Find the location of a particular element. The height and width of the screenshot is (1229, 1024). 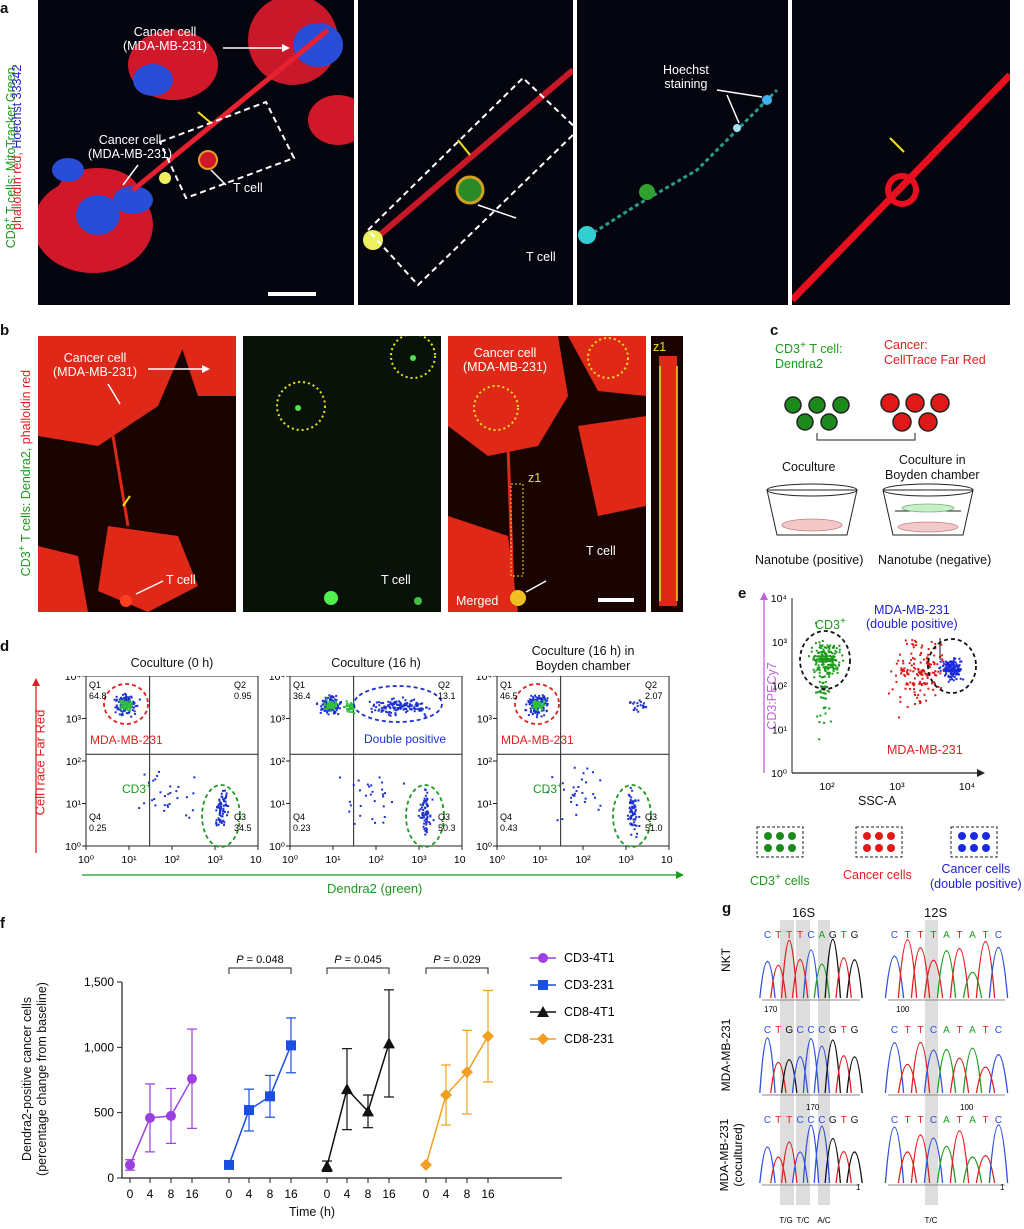

y-tick-label: 10⁴ is located at coordinates (73, 679).